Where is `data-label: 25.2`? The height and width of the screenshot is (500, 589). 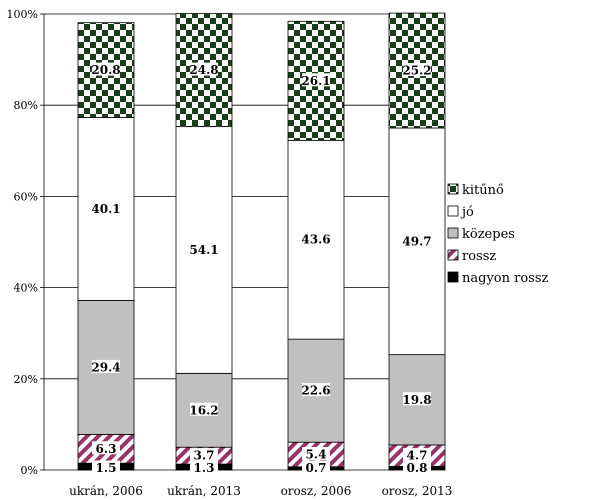 data-label: 25.2 is located at coordinates (416, 71).